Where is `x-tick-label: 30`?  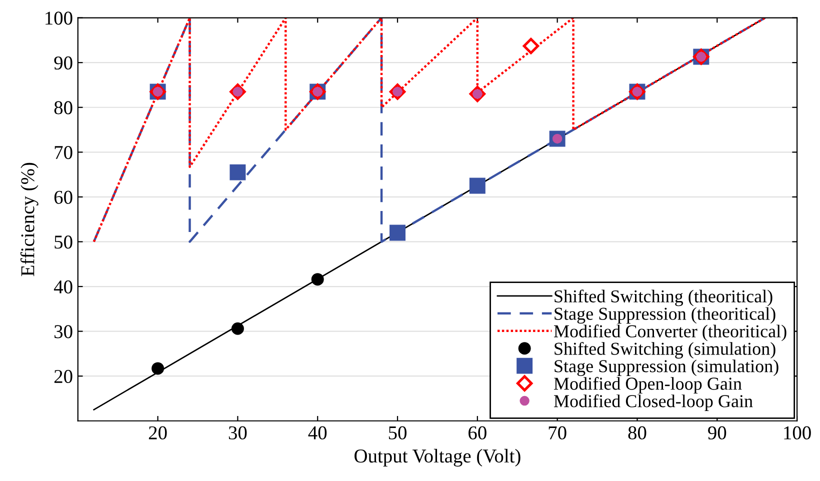
x-tick-label: 30 is located at coordinates (237, 433).